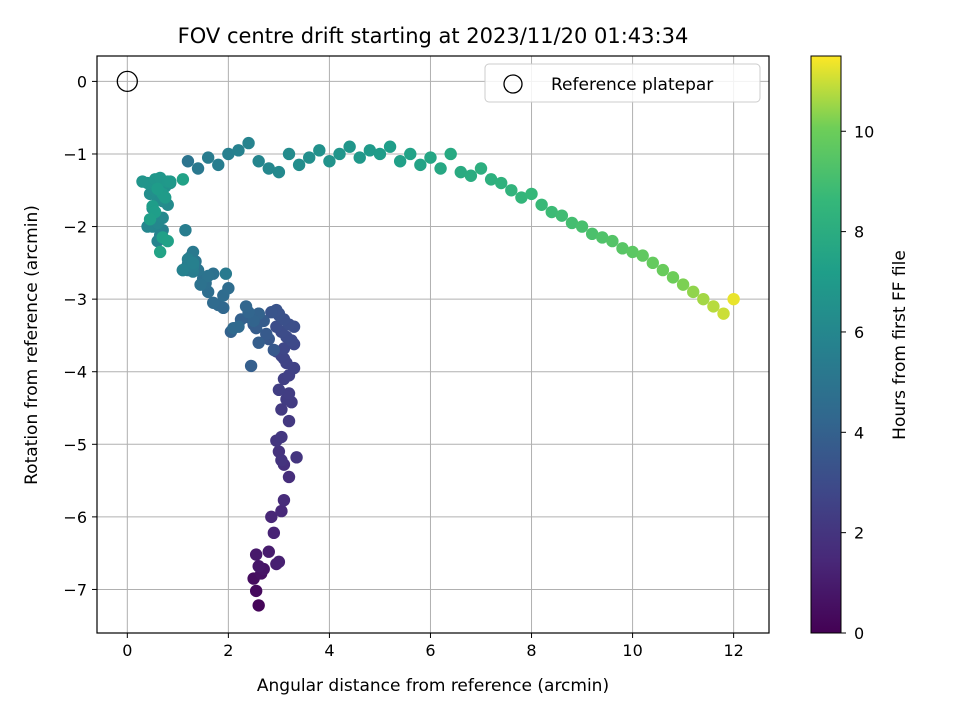  Describe the element at coordinates (75, 299) in the screenshot. I see `y-tick-label: −3` at that location.